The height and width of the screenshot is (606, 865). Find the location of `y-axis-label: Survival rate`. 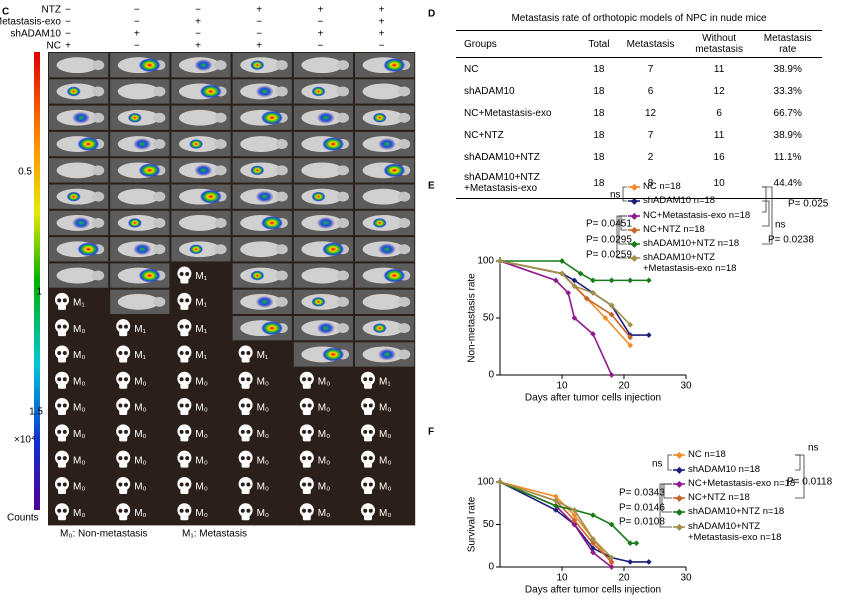

y-axis-label: Survival rate is located at coordinates (472, 524).